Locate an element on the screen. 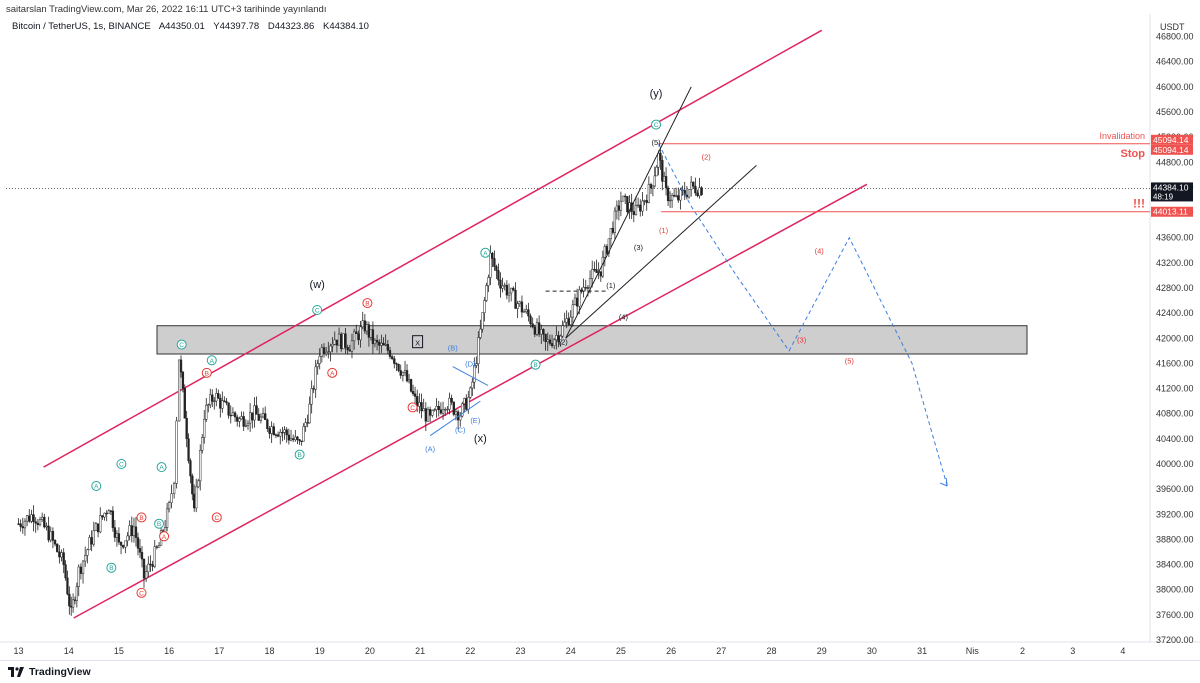  resistance-zone is located at coordinates (592, 340).